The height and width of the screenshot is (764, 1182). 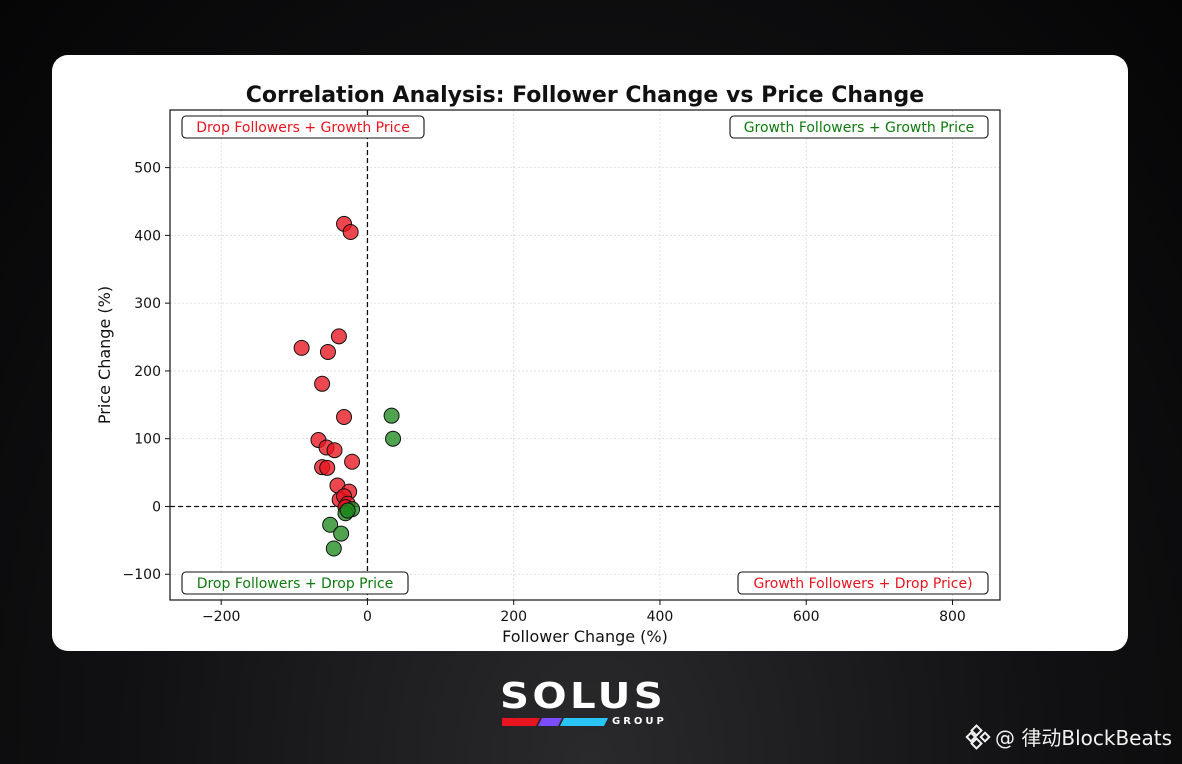 What do you see at coordinates (978, 736) in the screenshot?
I see `blockbeats-diamond-icon` at bounding box center [978, 736].